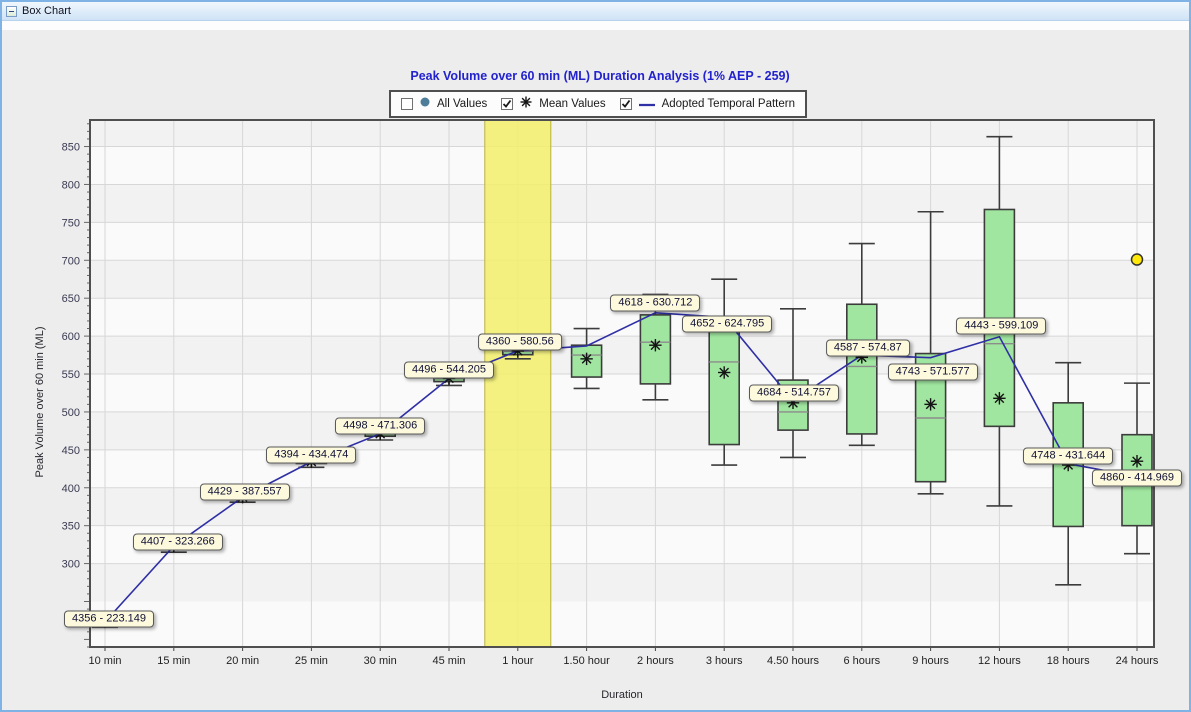  I want to click on legend-label: Mean Values, so click(572, 104).